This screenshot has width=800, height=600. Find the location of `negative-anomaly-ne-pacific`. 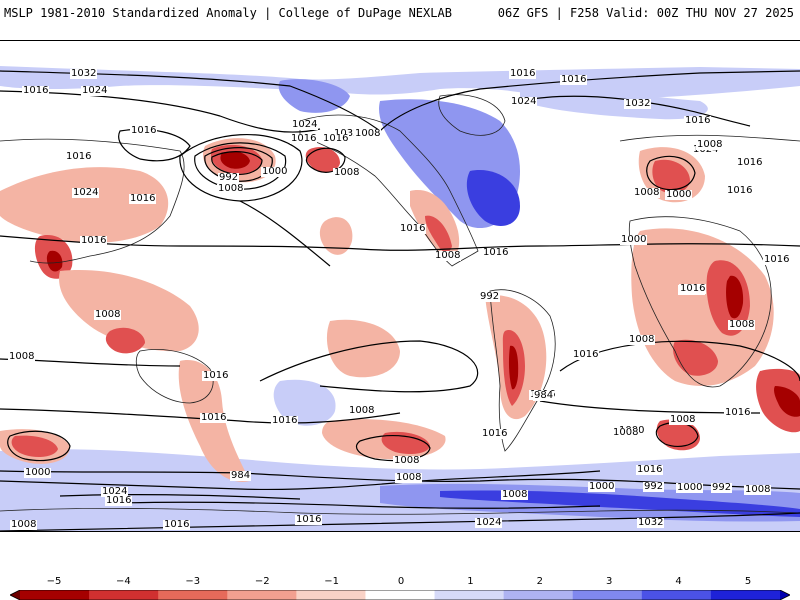

negative-anomaly-ne-pacific is located at coordinates (336, 236).